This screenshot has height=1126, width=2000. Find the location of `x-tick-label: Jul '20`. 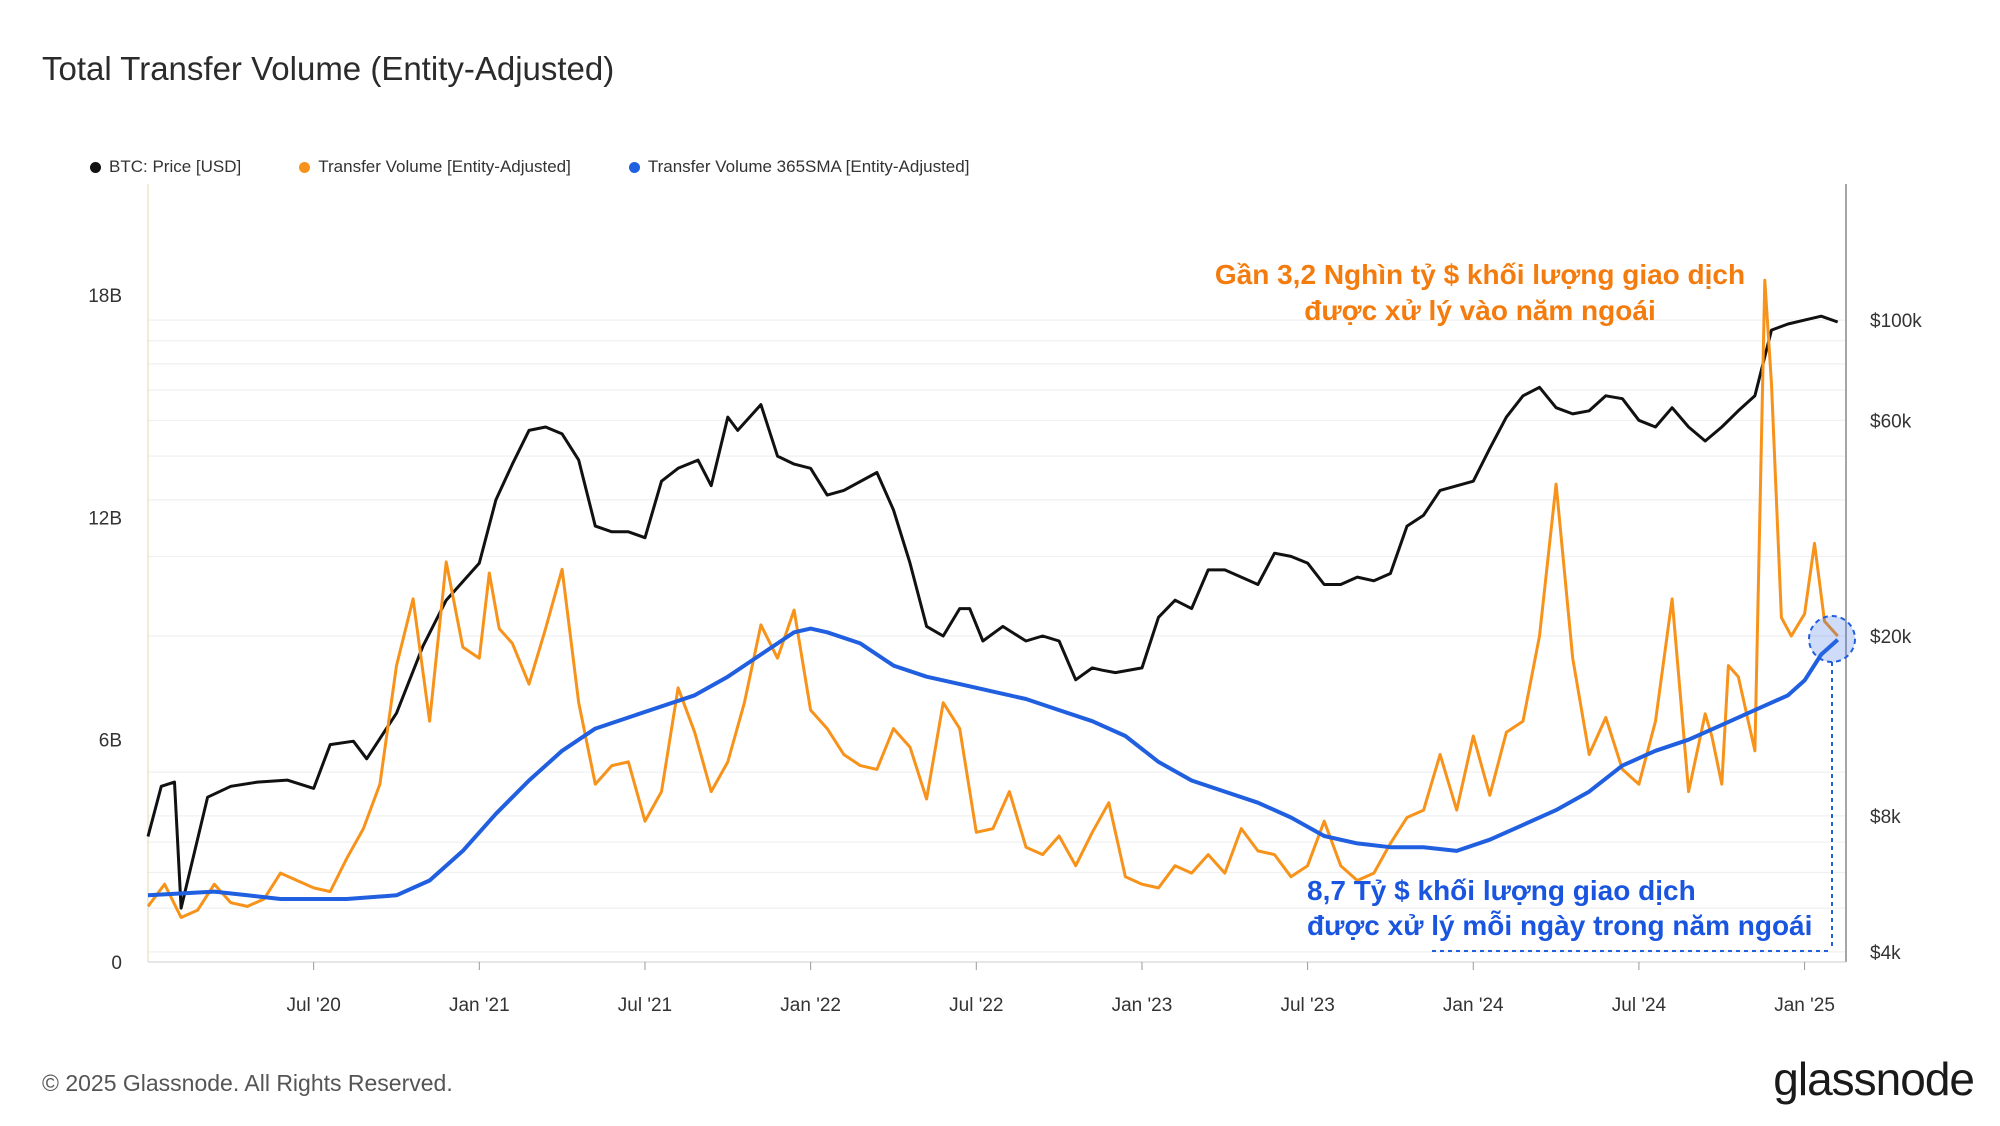

x-tick-label: Jul '20 is located at coordinates (313, 1005).